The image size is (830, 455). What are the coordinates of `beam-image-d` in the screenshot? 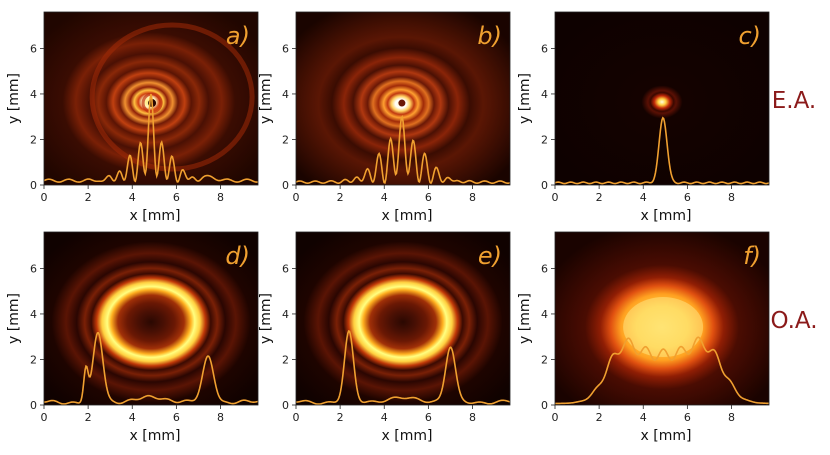 It's located at (151, 318).